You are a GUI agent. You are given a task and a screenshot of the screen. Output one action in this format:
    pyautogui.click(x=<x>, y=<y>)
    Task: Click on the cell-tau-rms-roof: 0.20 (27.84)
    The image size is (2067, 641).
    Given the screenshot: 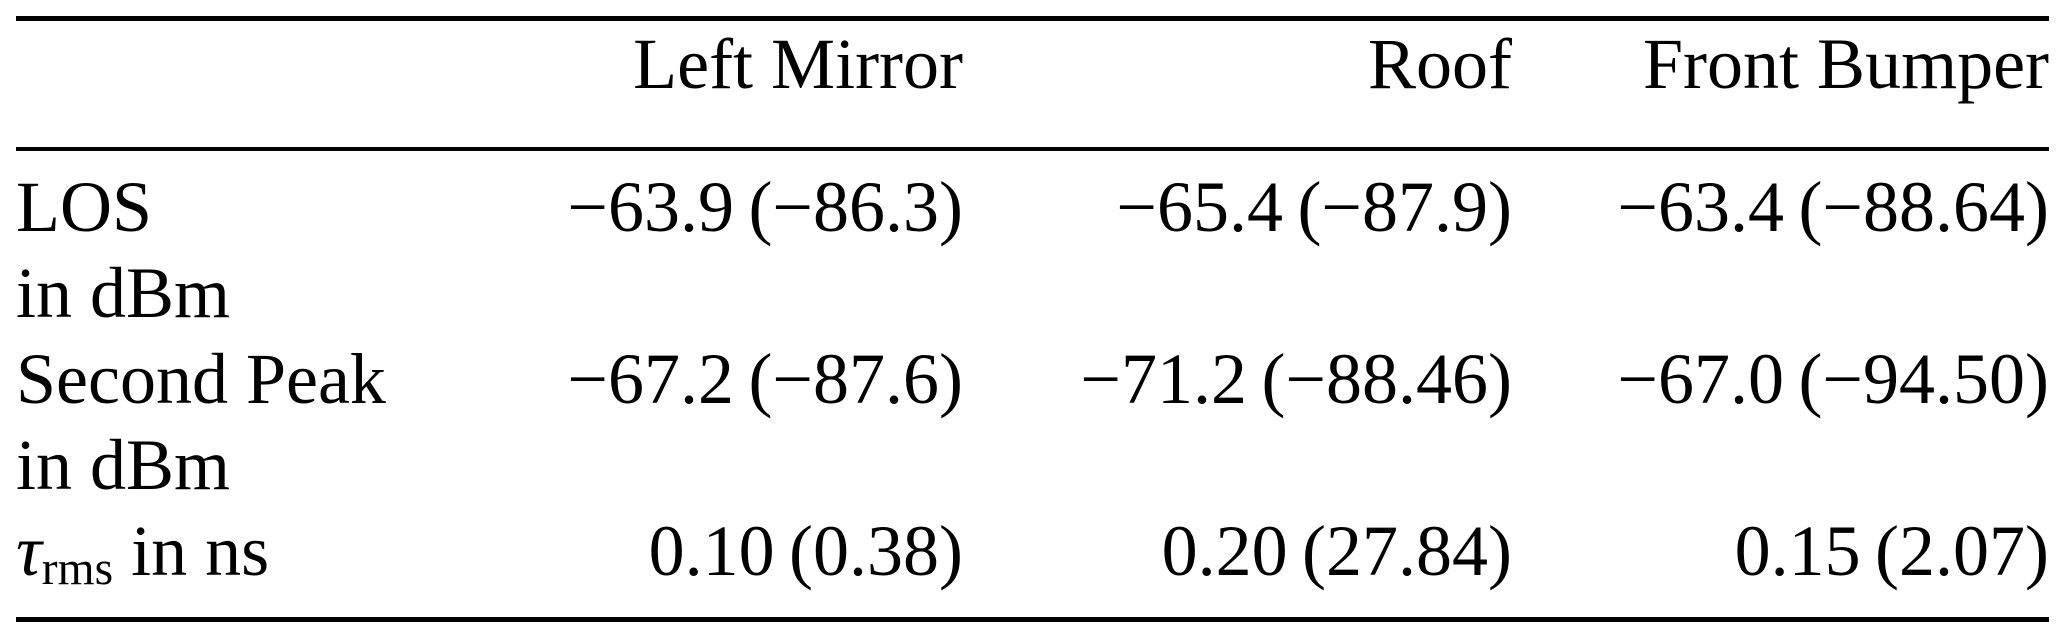 What is the action you would take?
    pyautogui.click(x=1237, y=565)
    